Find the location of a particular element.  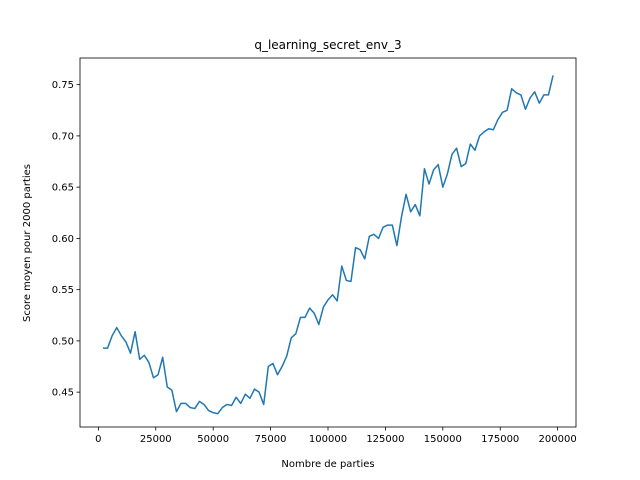

y-tick-label: 0.45 is located at coordinates (63, 393).